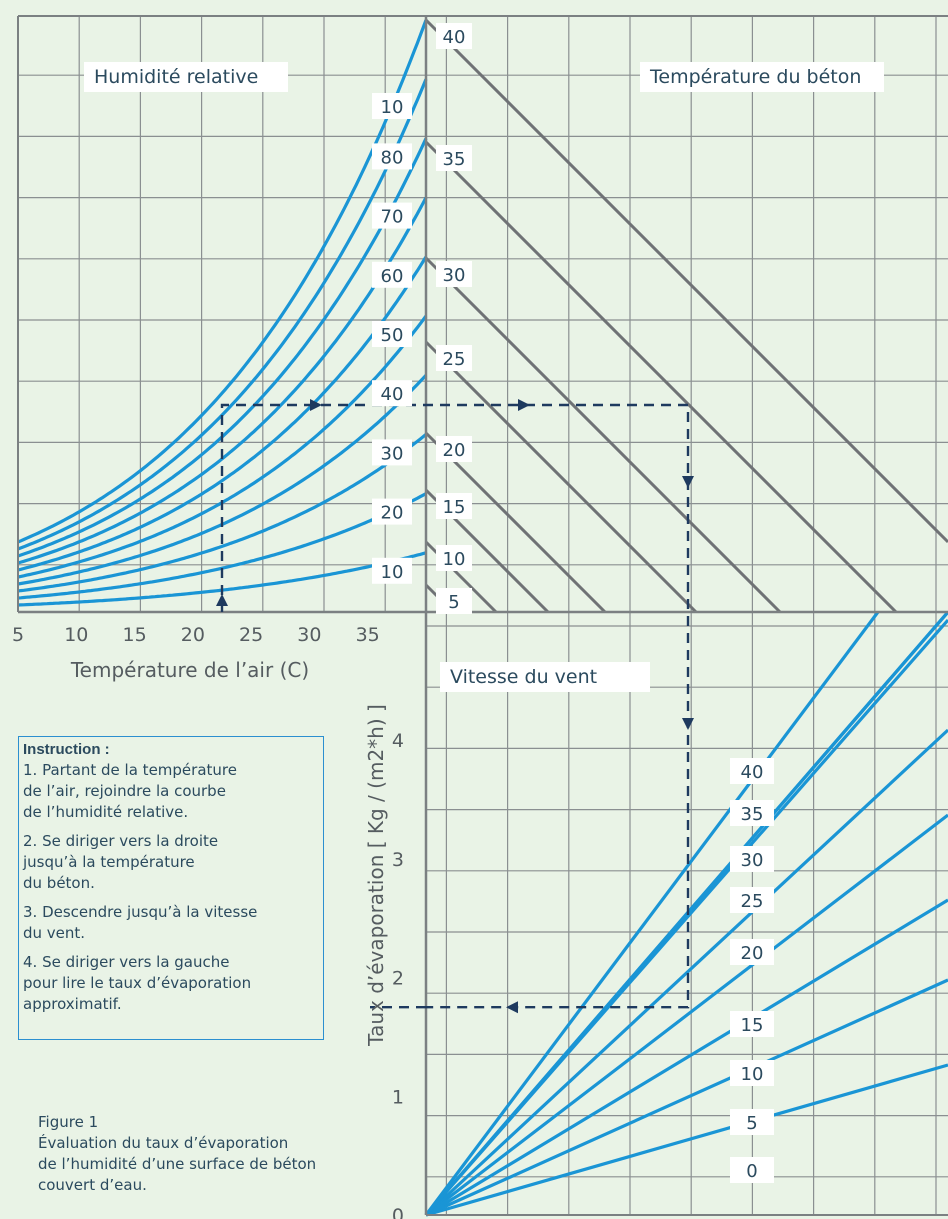  I want to click on instruction-step-3: 3. Descendre jusqu’à la vitesse du vent., so click(140, 922).